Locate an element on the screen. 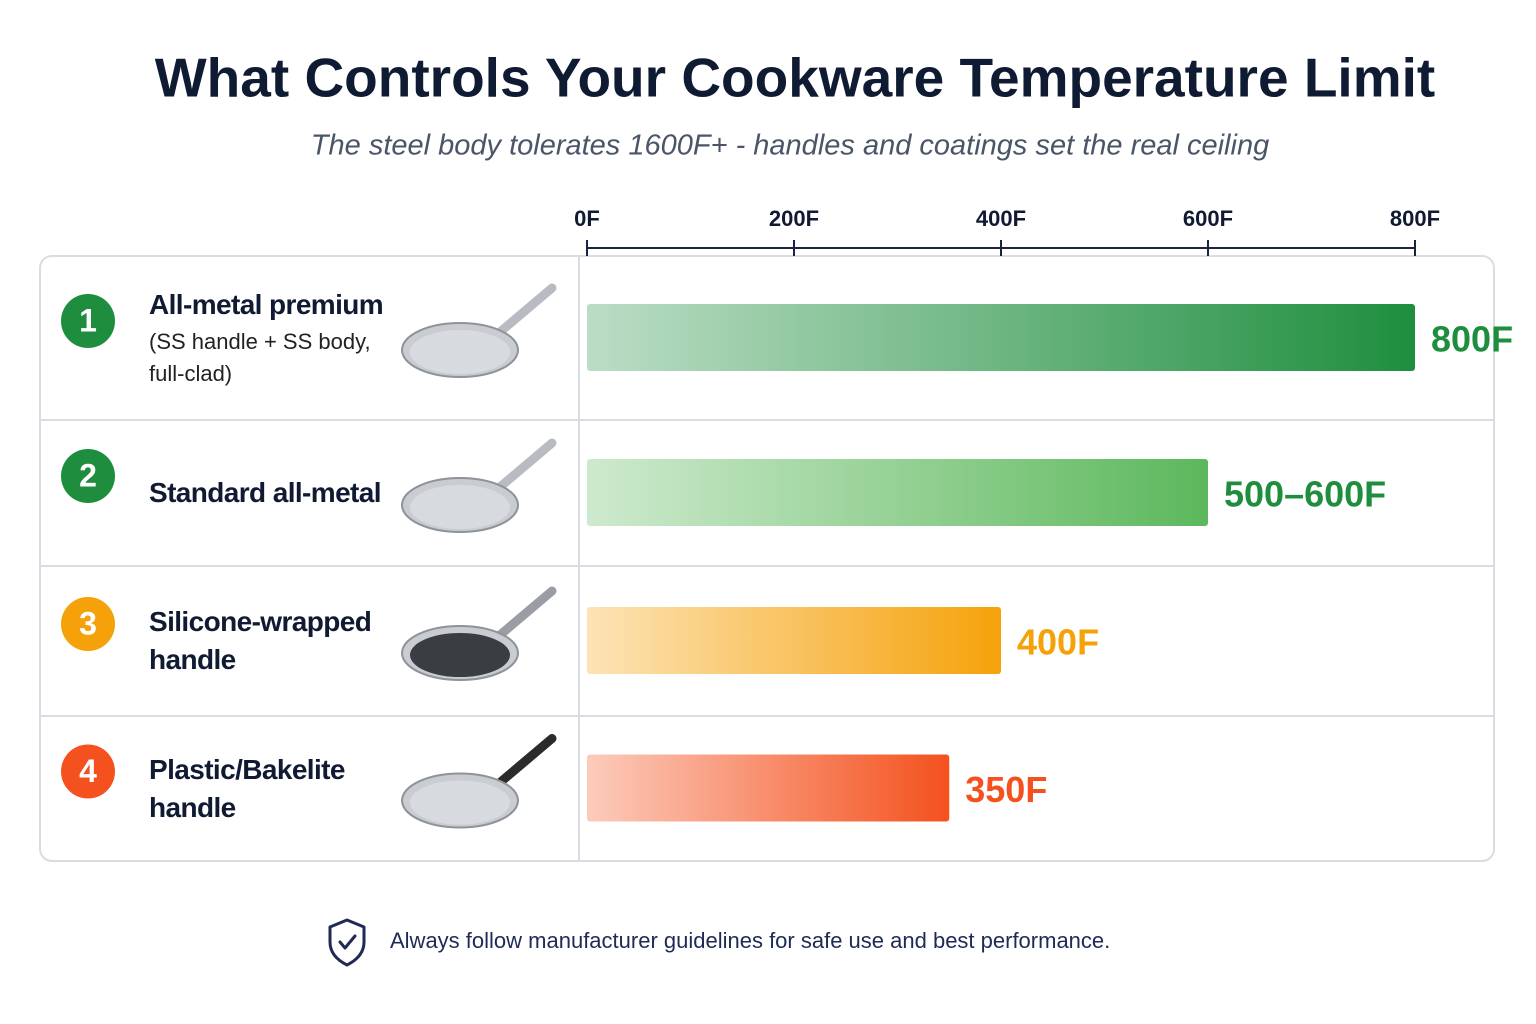 The height and width of the screenshot is (1024, 1536). category-name: Standard all-metal is located at coordinates (265, 492).